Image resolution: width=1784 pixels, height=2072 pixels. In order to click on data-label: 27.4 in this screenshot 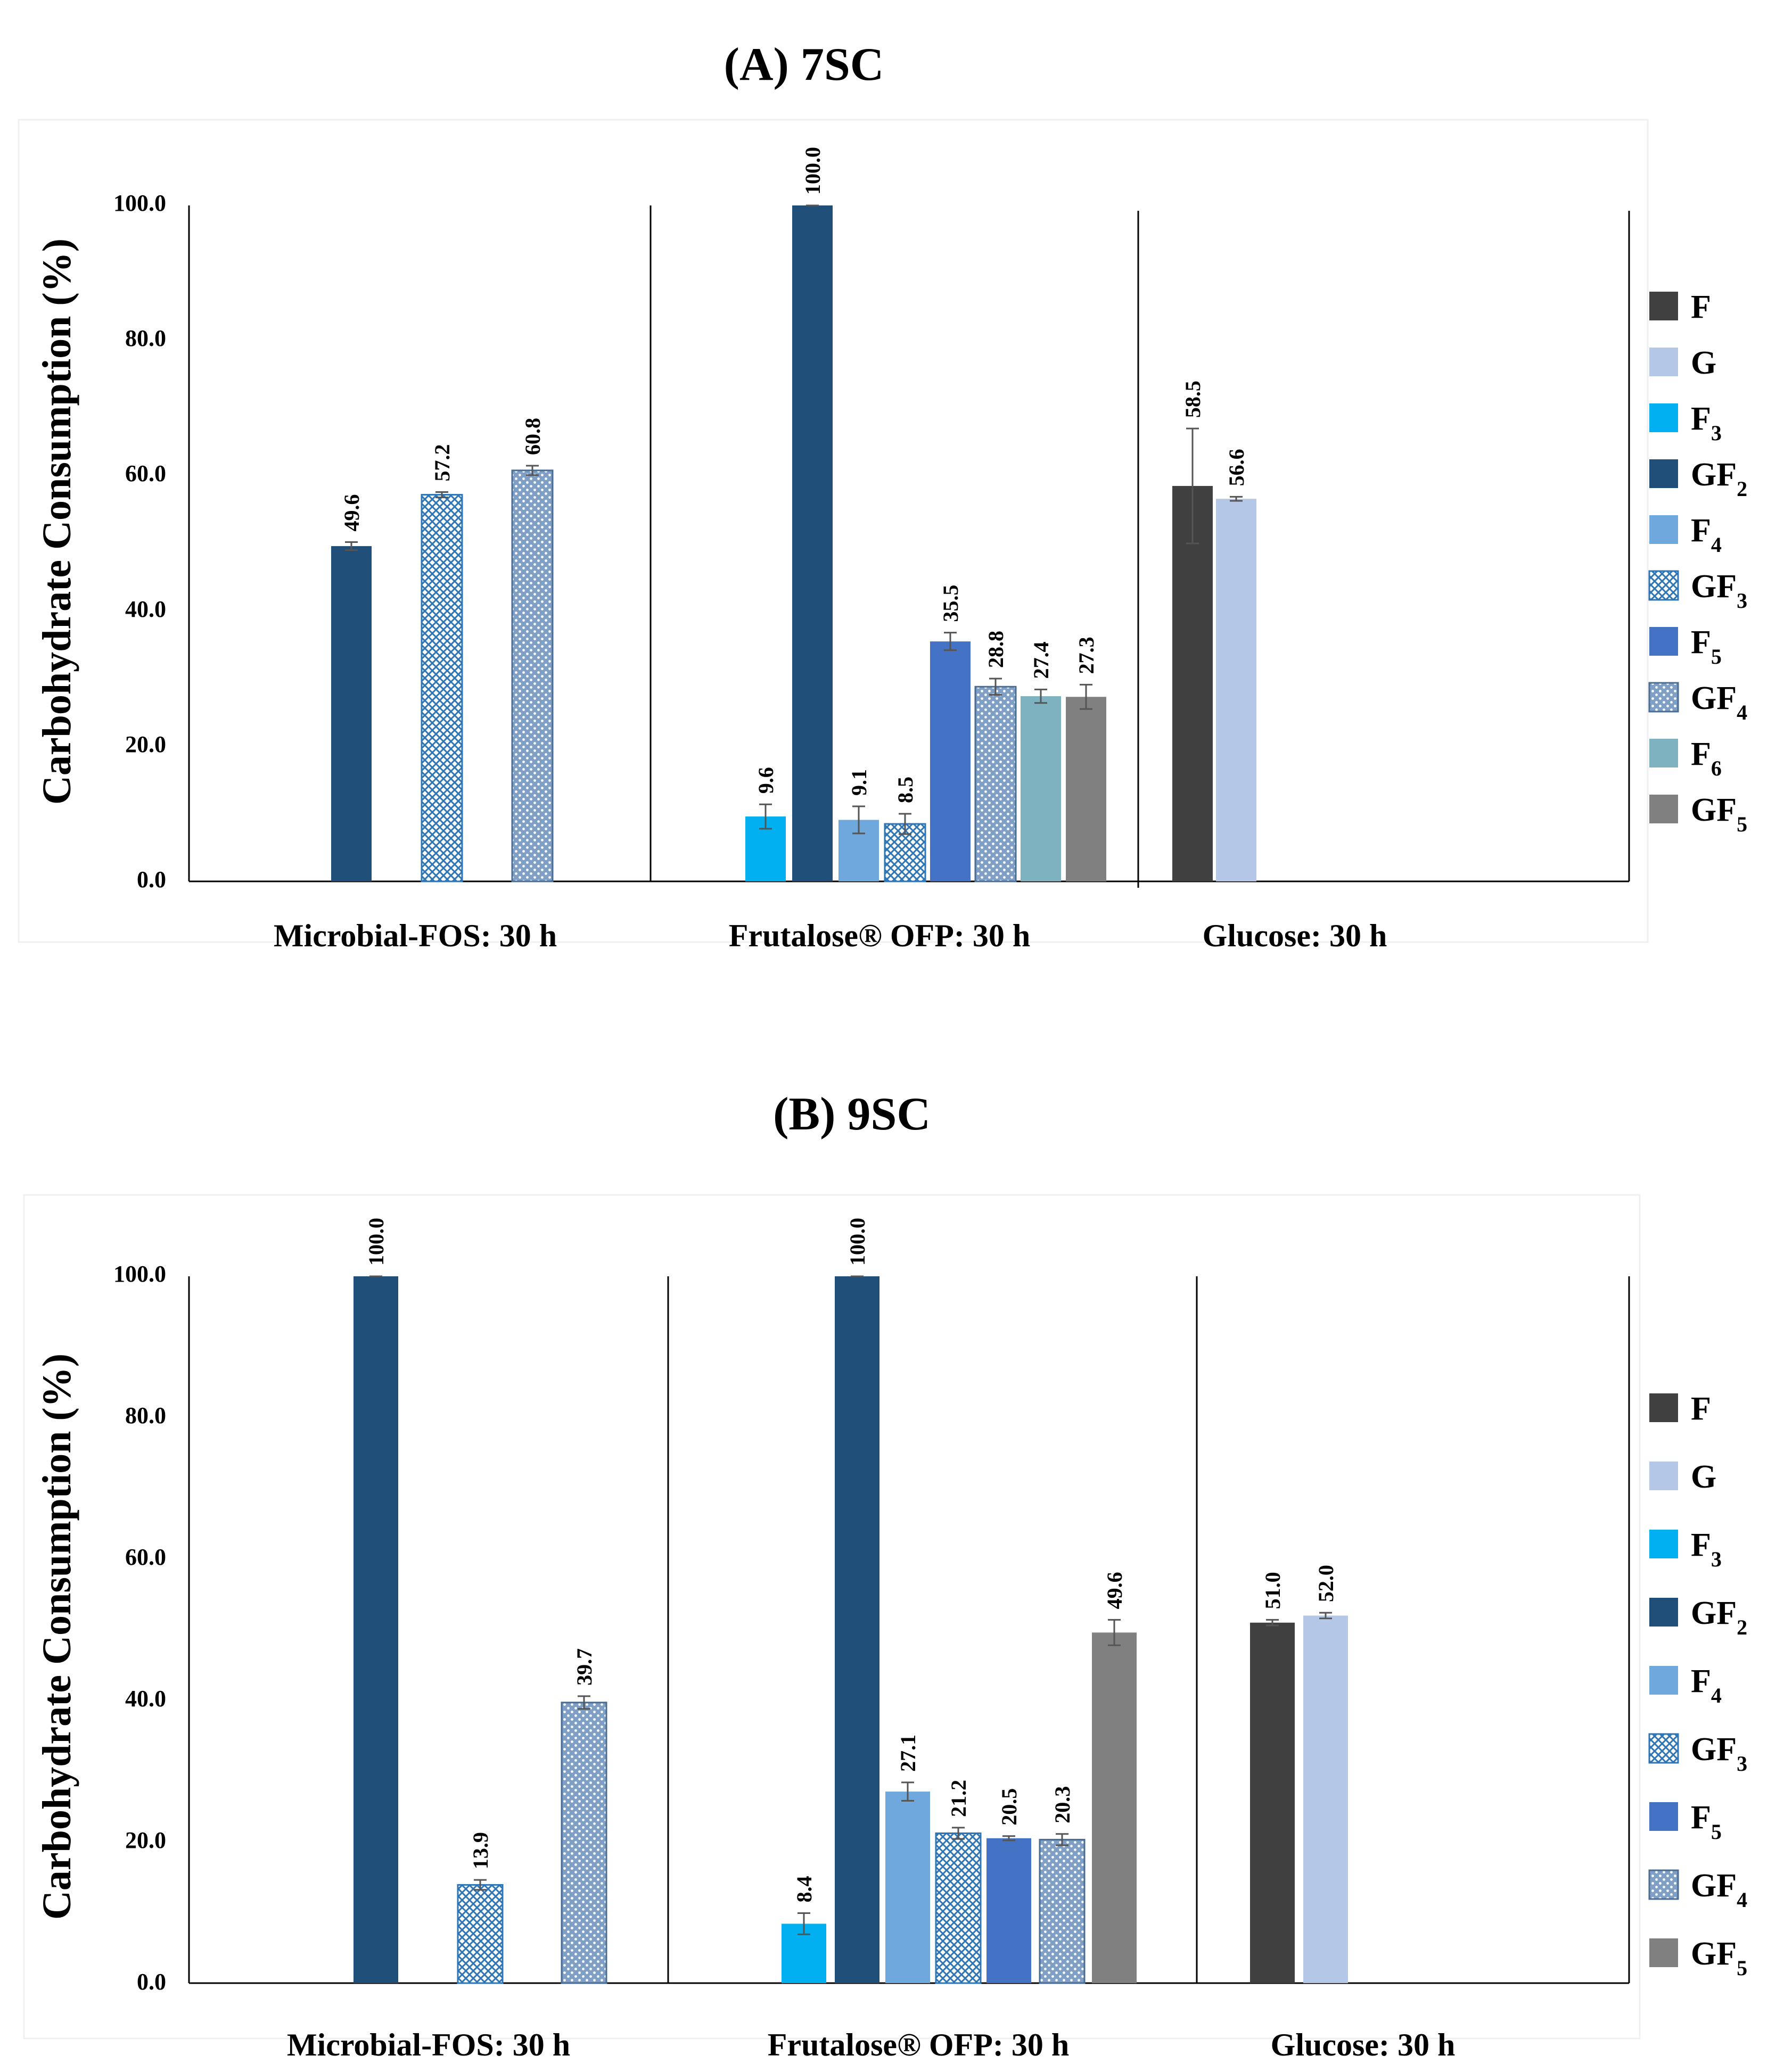, I will do `click(1041, 660)`.